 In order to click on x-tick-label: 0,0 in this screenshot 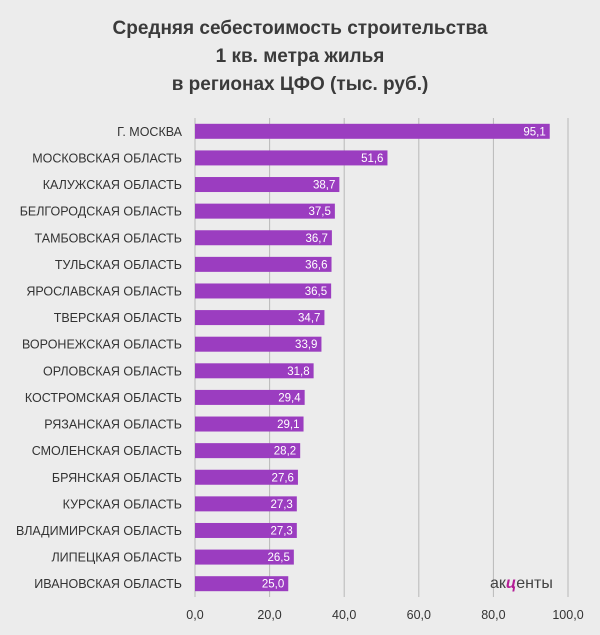, I will do `click(194, 615)`.